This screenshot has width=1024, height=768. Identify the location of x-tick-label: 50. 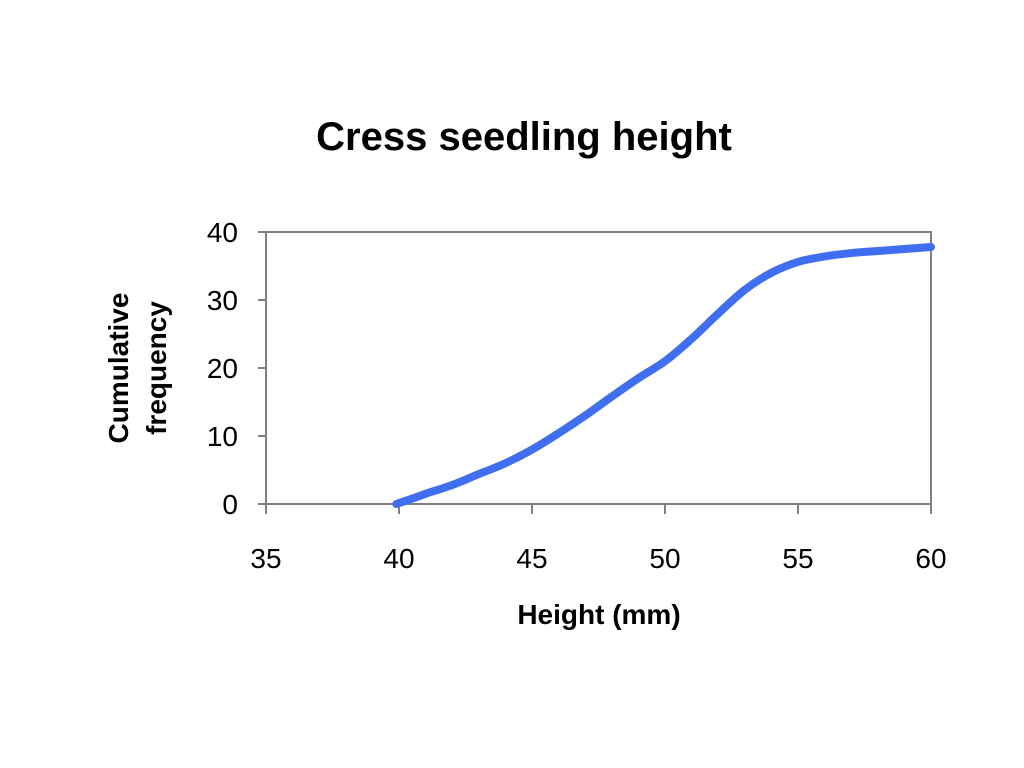
(664, 558).